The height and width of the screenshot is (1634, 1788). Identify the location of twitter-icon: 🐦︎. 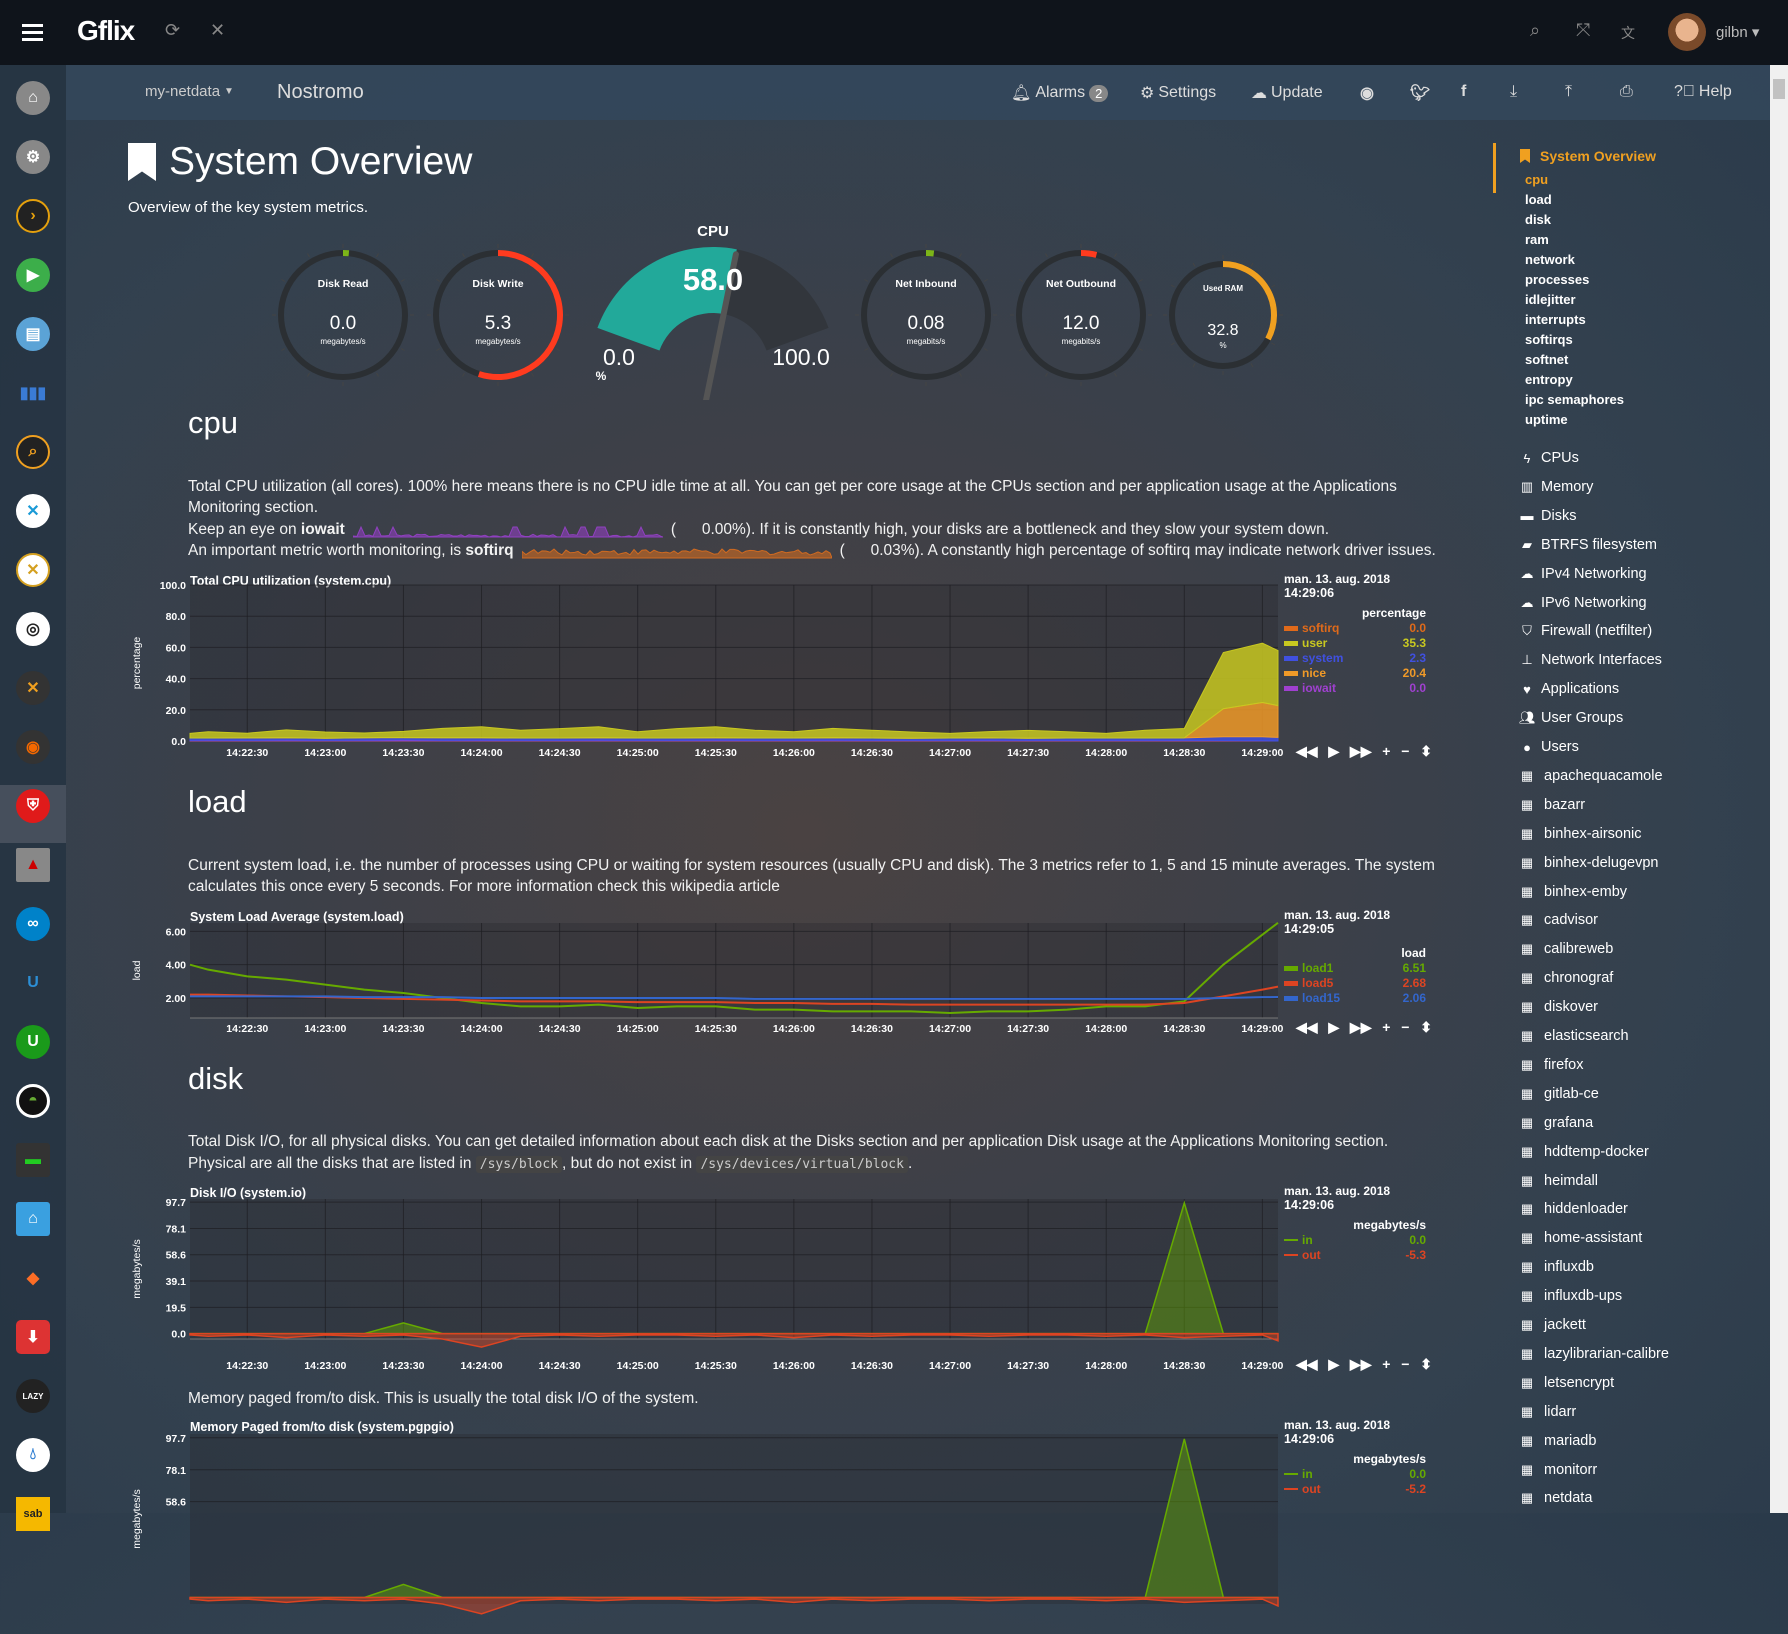
(1420, 93).